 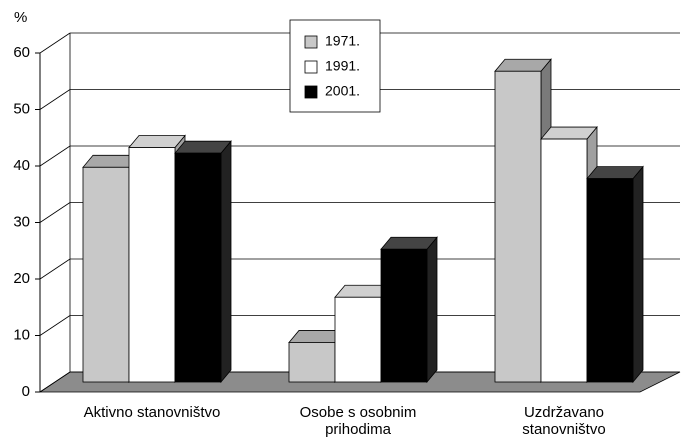 I want to click on y-tick-label: 50, so click(x=21, y=108).